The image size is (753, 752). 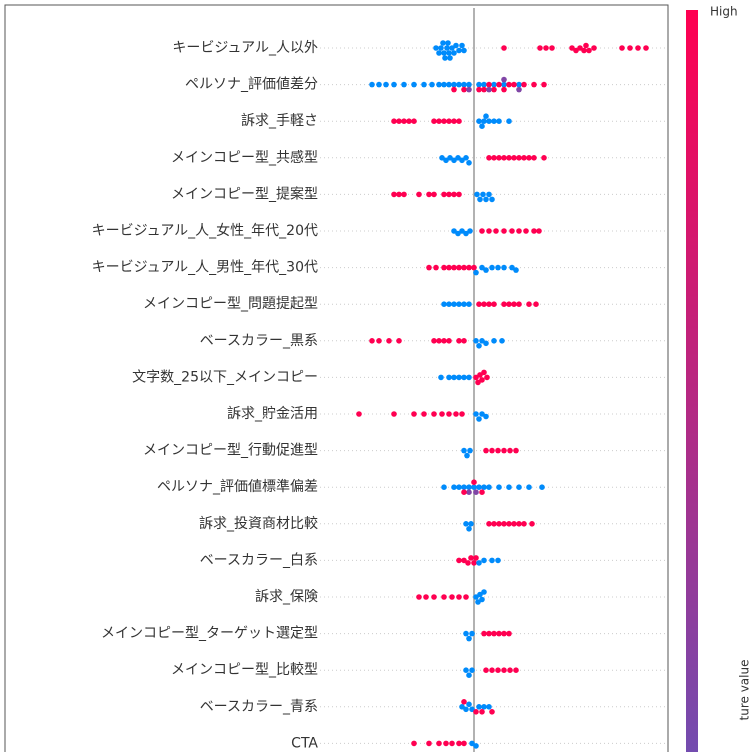 I want to click on feature-label: メインコピー型_行動促進型, so click(x=230, y=451).